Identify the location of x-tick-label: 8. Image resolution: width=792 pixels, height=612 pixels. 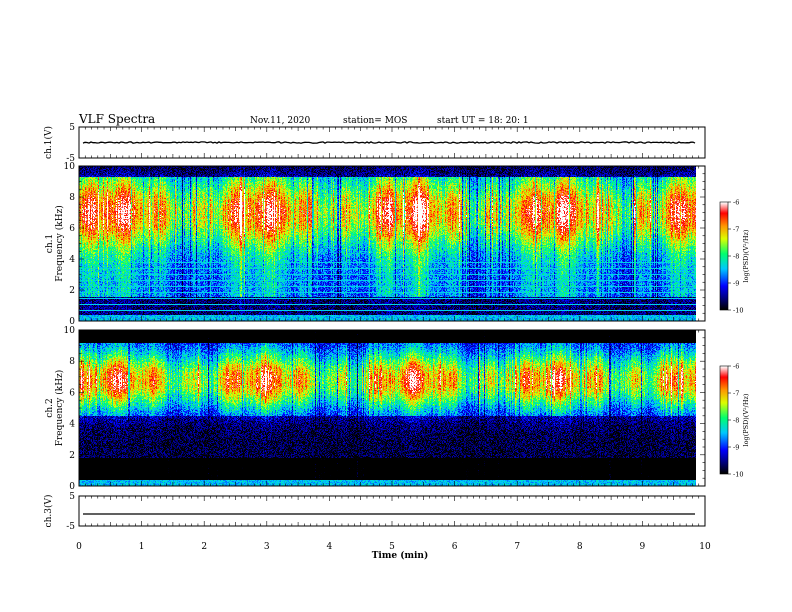
(580, 547).